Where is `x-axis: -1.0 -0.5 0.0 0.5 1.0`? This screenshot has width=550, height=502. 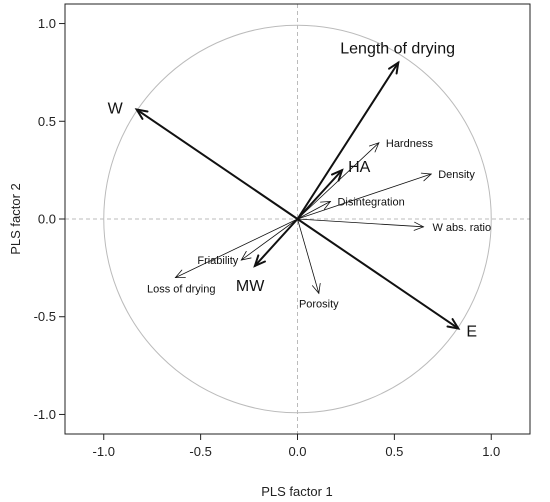 x-axis: -1.0 -0.5 0.0 0.5 1.0 is located at coordinates (296, 446).